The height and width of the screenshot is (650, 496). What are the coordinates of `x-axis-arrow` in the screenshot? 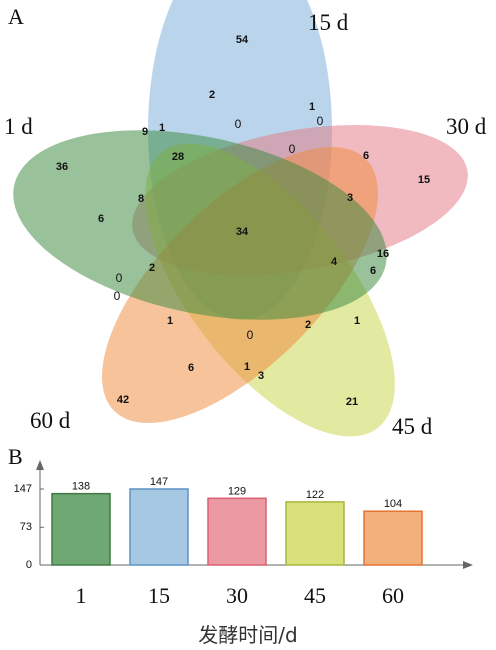 It's located at (468, 565).